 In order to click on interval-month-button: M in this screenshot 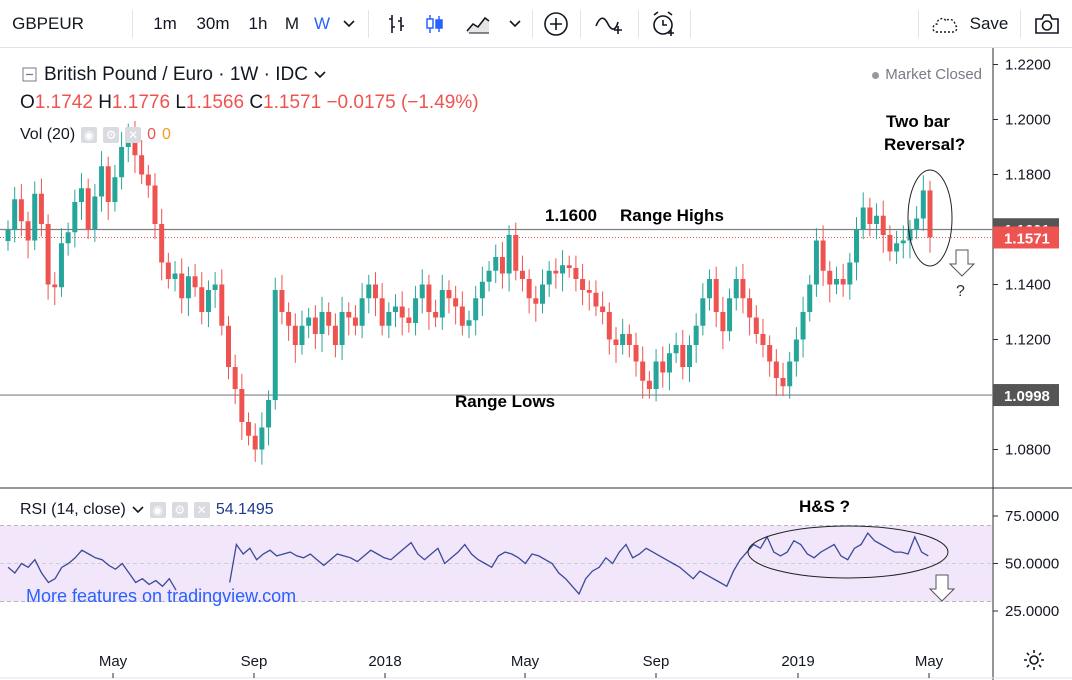, I will do `click(292, 23)`.